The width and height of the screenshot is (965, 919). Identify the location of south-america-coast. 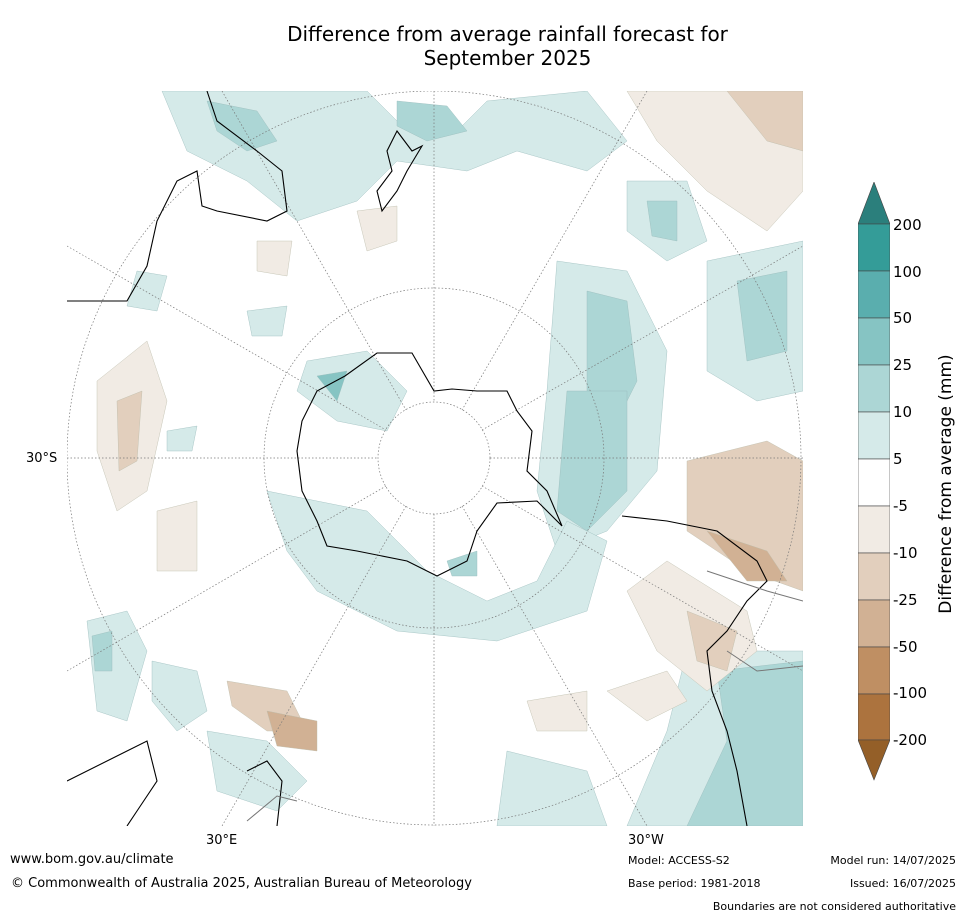
(694, 670).